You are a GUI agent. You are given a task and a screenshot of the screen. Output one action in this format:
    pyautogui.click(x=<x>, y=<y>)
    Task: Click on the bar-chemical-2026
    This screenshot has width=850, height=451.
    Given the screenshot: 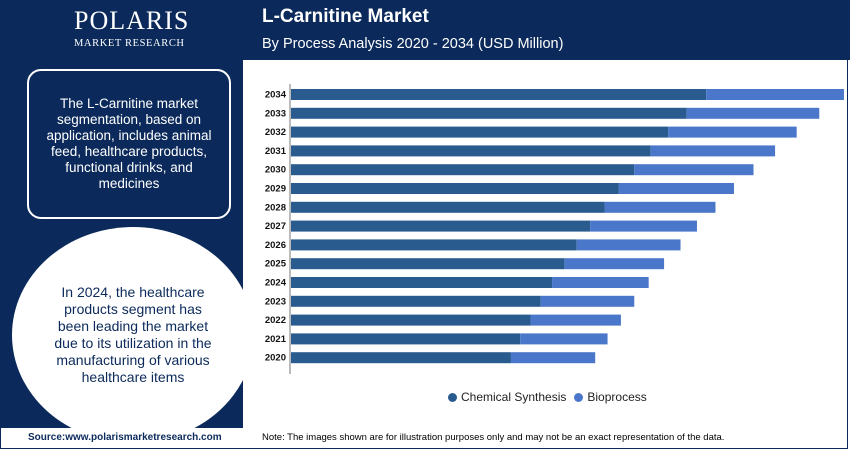 What is the action you would take?
    pyautogui.click(x=434, y=245)
    